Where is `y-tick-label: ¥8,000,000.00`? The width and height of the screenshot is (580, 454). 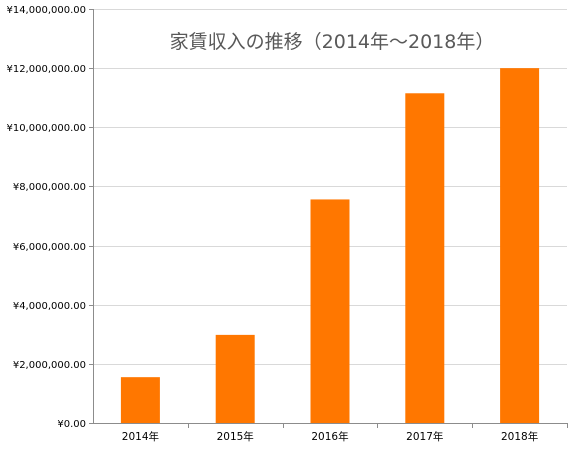 y-tick-label: ¥8,000,000.00 is located at coordinates (49, 187).